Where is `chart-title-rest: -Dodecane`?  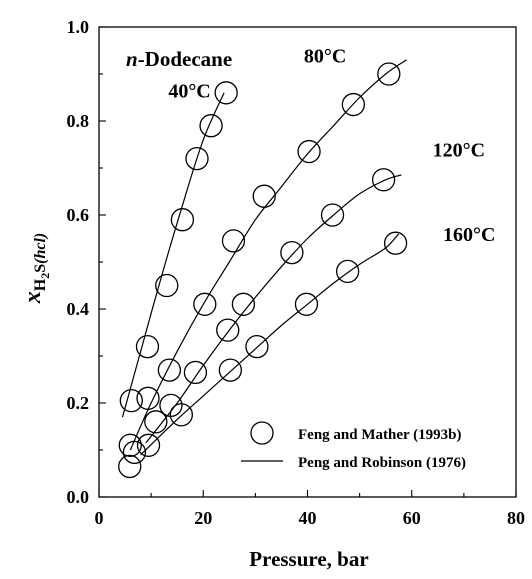 chart-title-rest: -Dodecane is located at coordinates (185, 59).